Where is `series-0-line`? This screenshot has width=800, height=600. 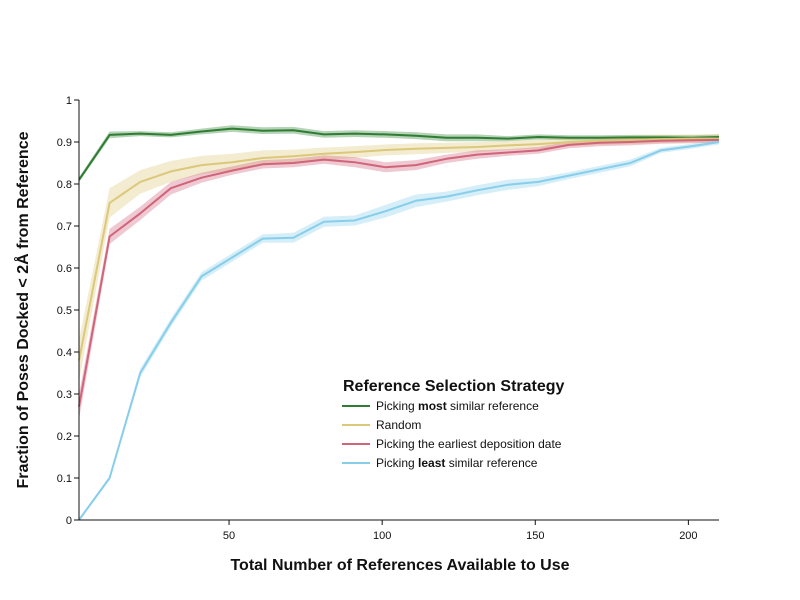 series-0-line is located at coordinates (399, 154).